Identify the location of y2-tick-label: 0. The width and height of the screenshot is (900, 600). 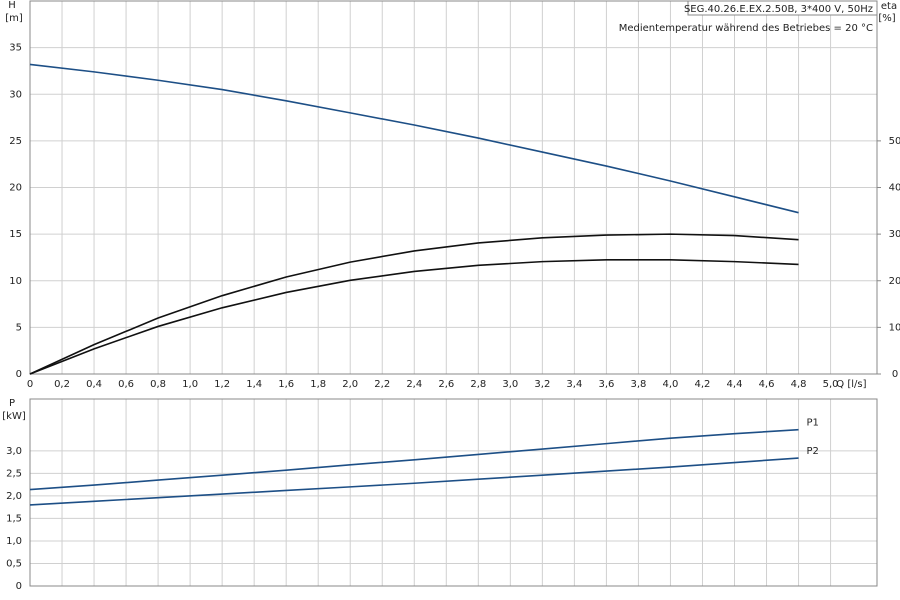
(895, 374).